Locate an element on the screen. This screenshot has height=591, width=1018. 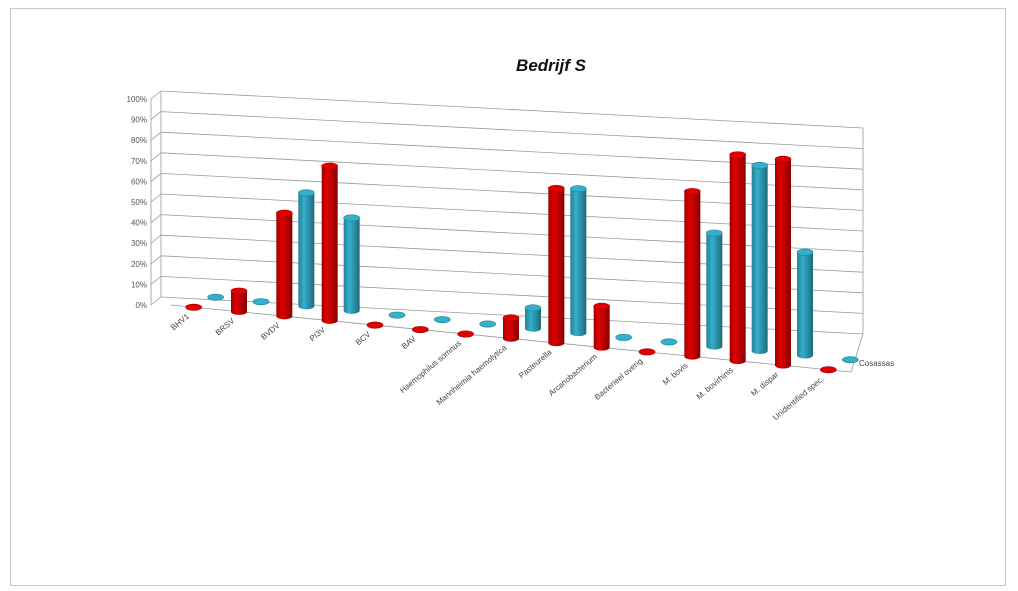
category-label: Unidentified spec. is located at coordinates (798, 398).